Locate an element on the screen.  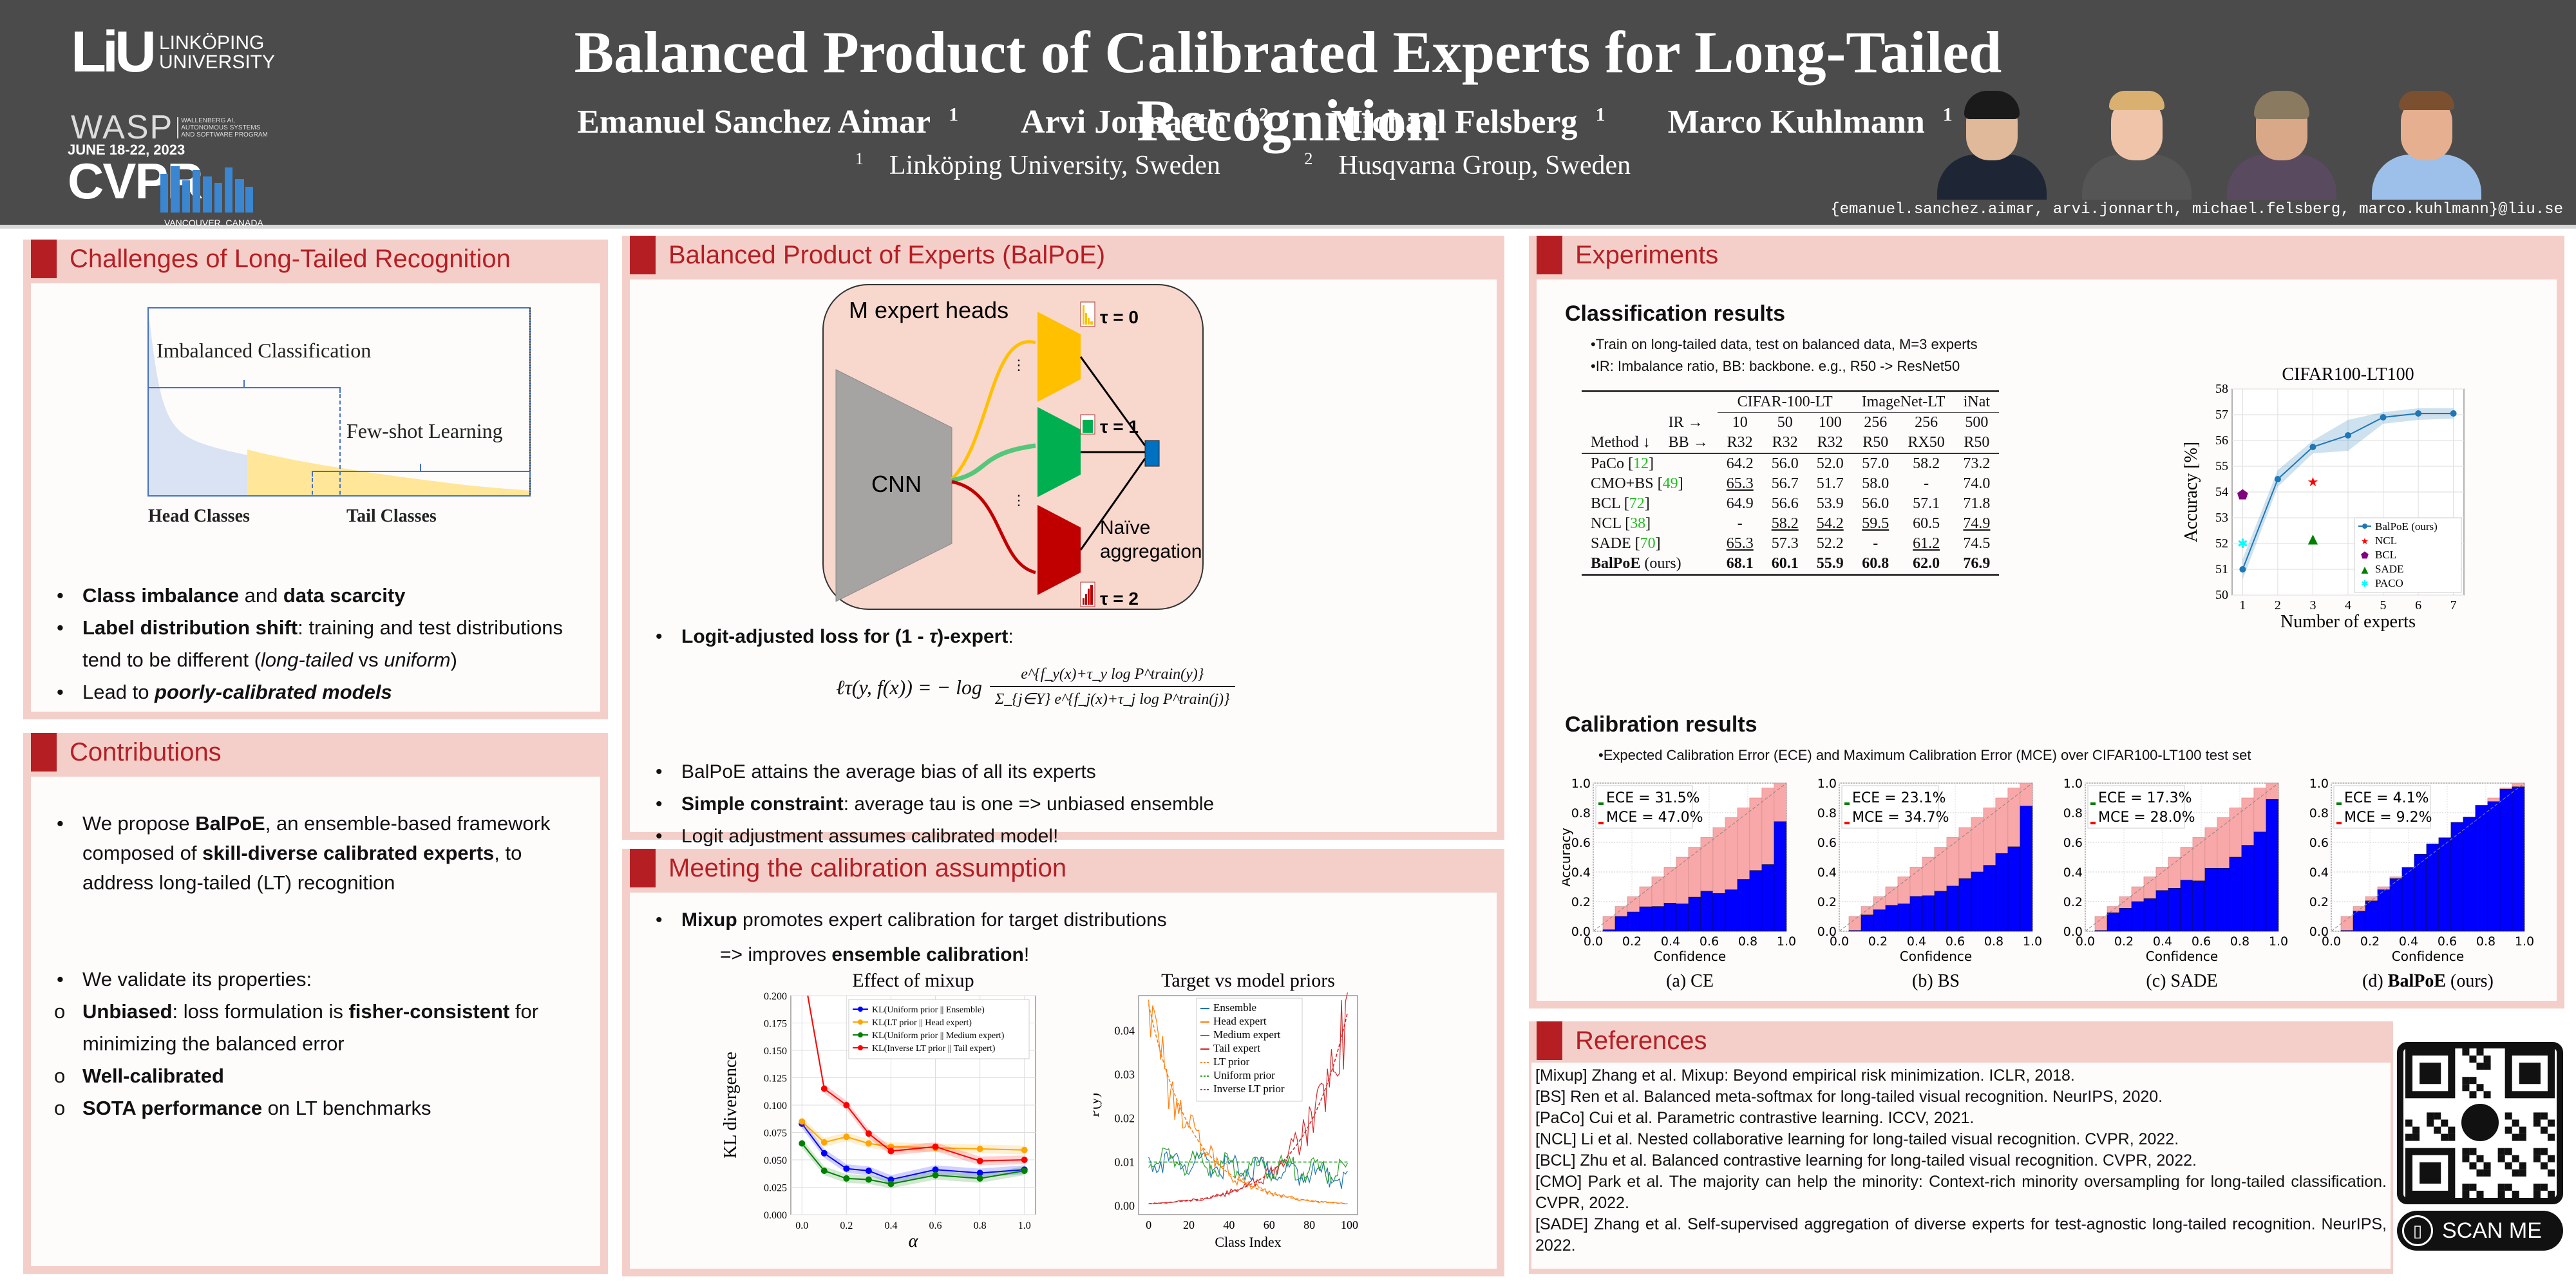
y-tick-label: 50 is located at coordinates (2221, 595).